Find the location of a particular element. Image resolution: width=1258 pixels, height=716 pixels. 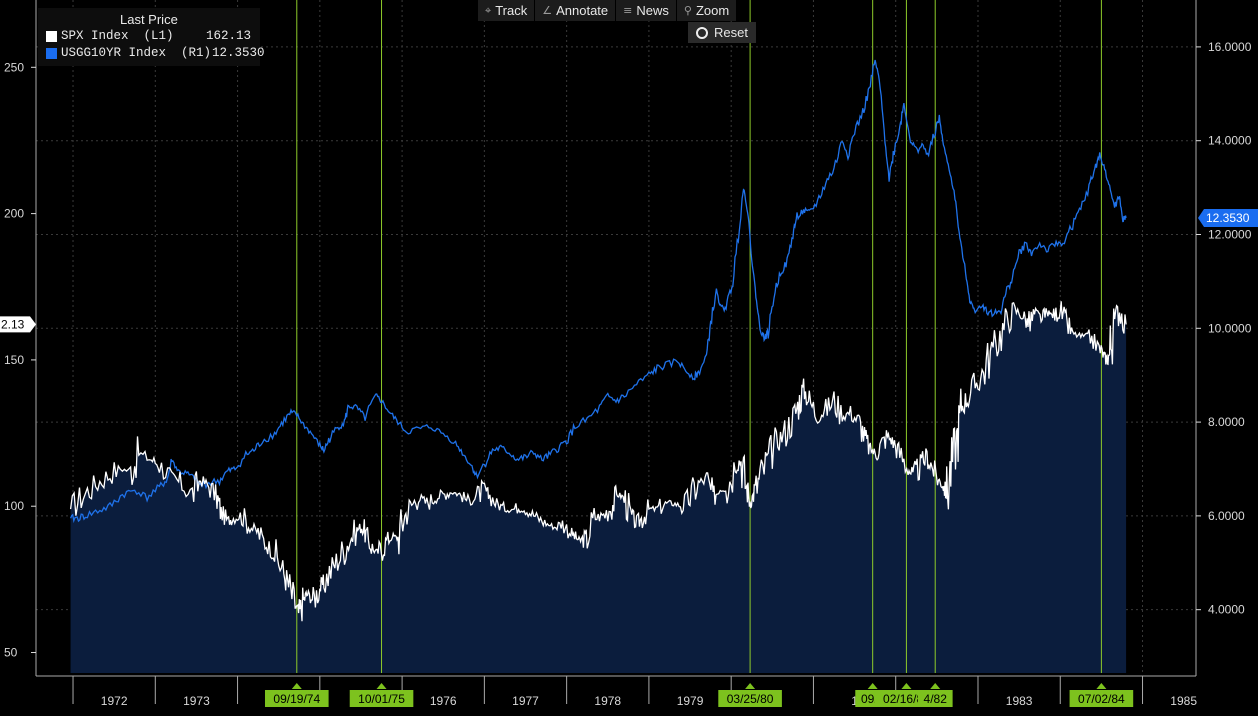

event-badge-label: 4/82 is located at coordinates (936, 699).